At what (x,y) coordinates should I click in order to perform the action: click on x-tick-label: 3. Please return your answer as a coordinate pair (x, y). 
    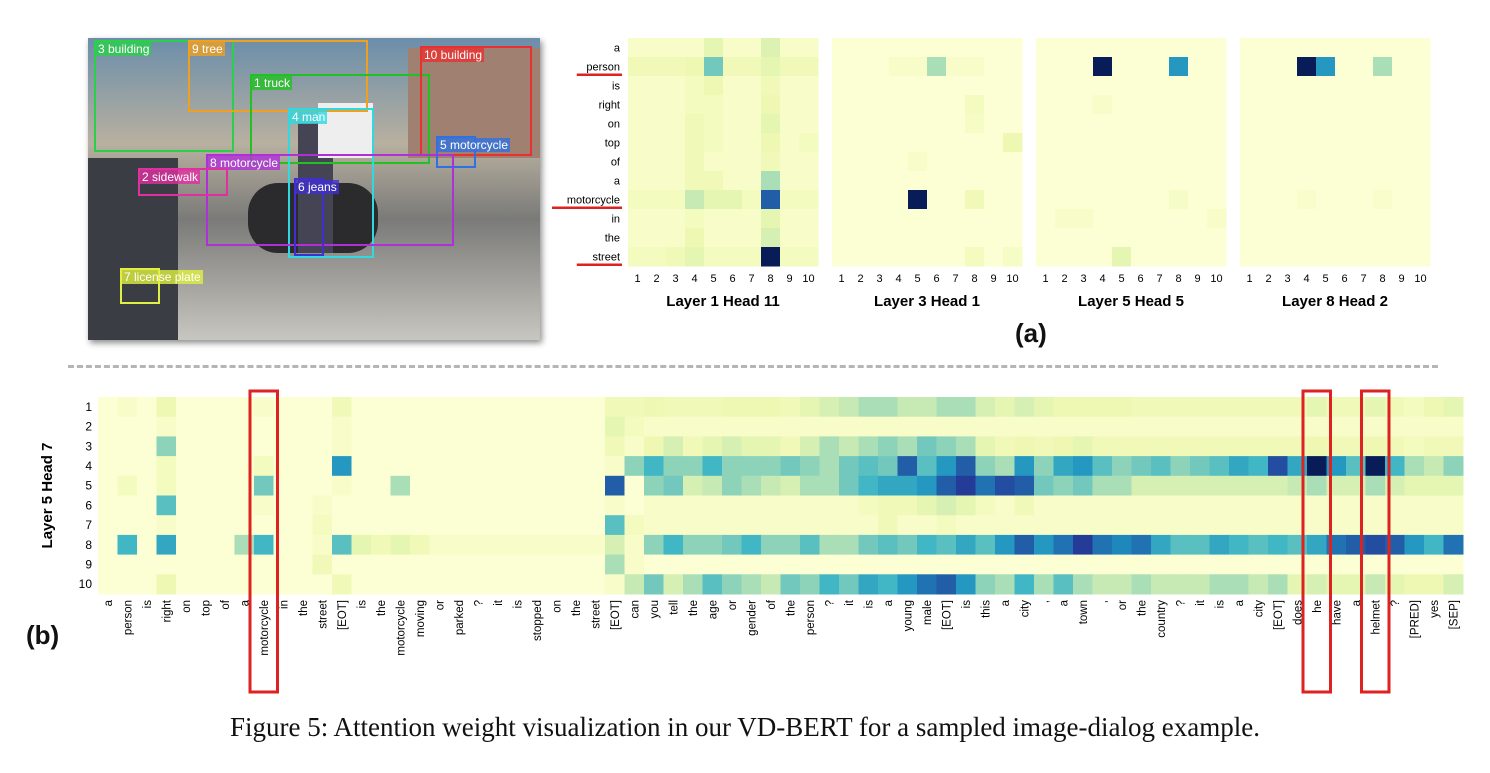
    Looking at the image, I should click on (675, 279).